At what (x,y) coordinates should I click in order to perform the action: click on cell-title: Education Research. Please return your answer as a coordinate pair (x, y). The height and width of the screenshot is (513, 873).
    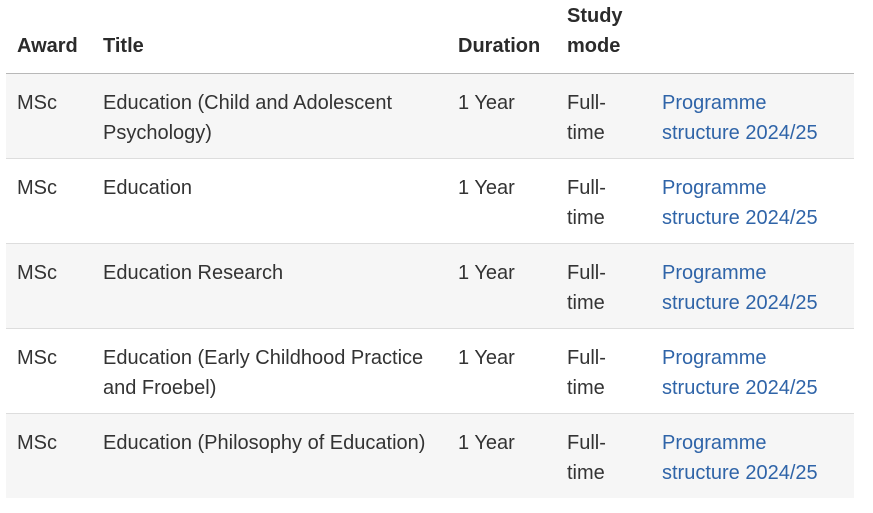
    Looking at the image, I should click on (269, 286).